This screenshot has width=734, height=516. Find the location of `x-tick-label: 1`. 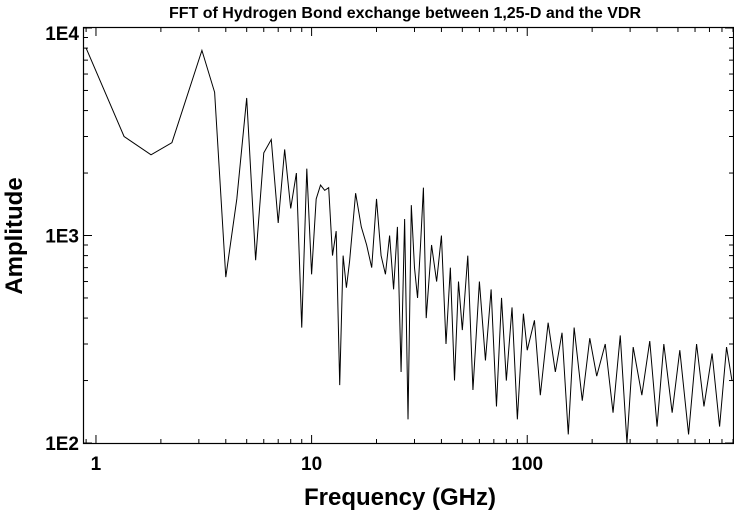

x-tick-label: 1 is located at coordinates (96, 464).